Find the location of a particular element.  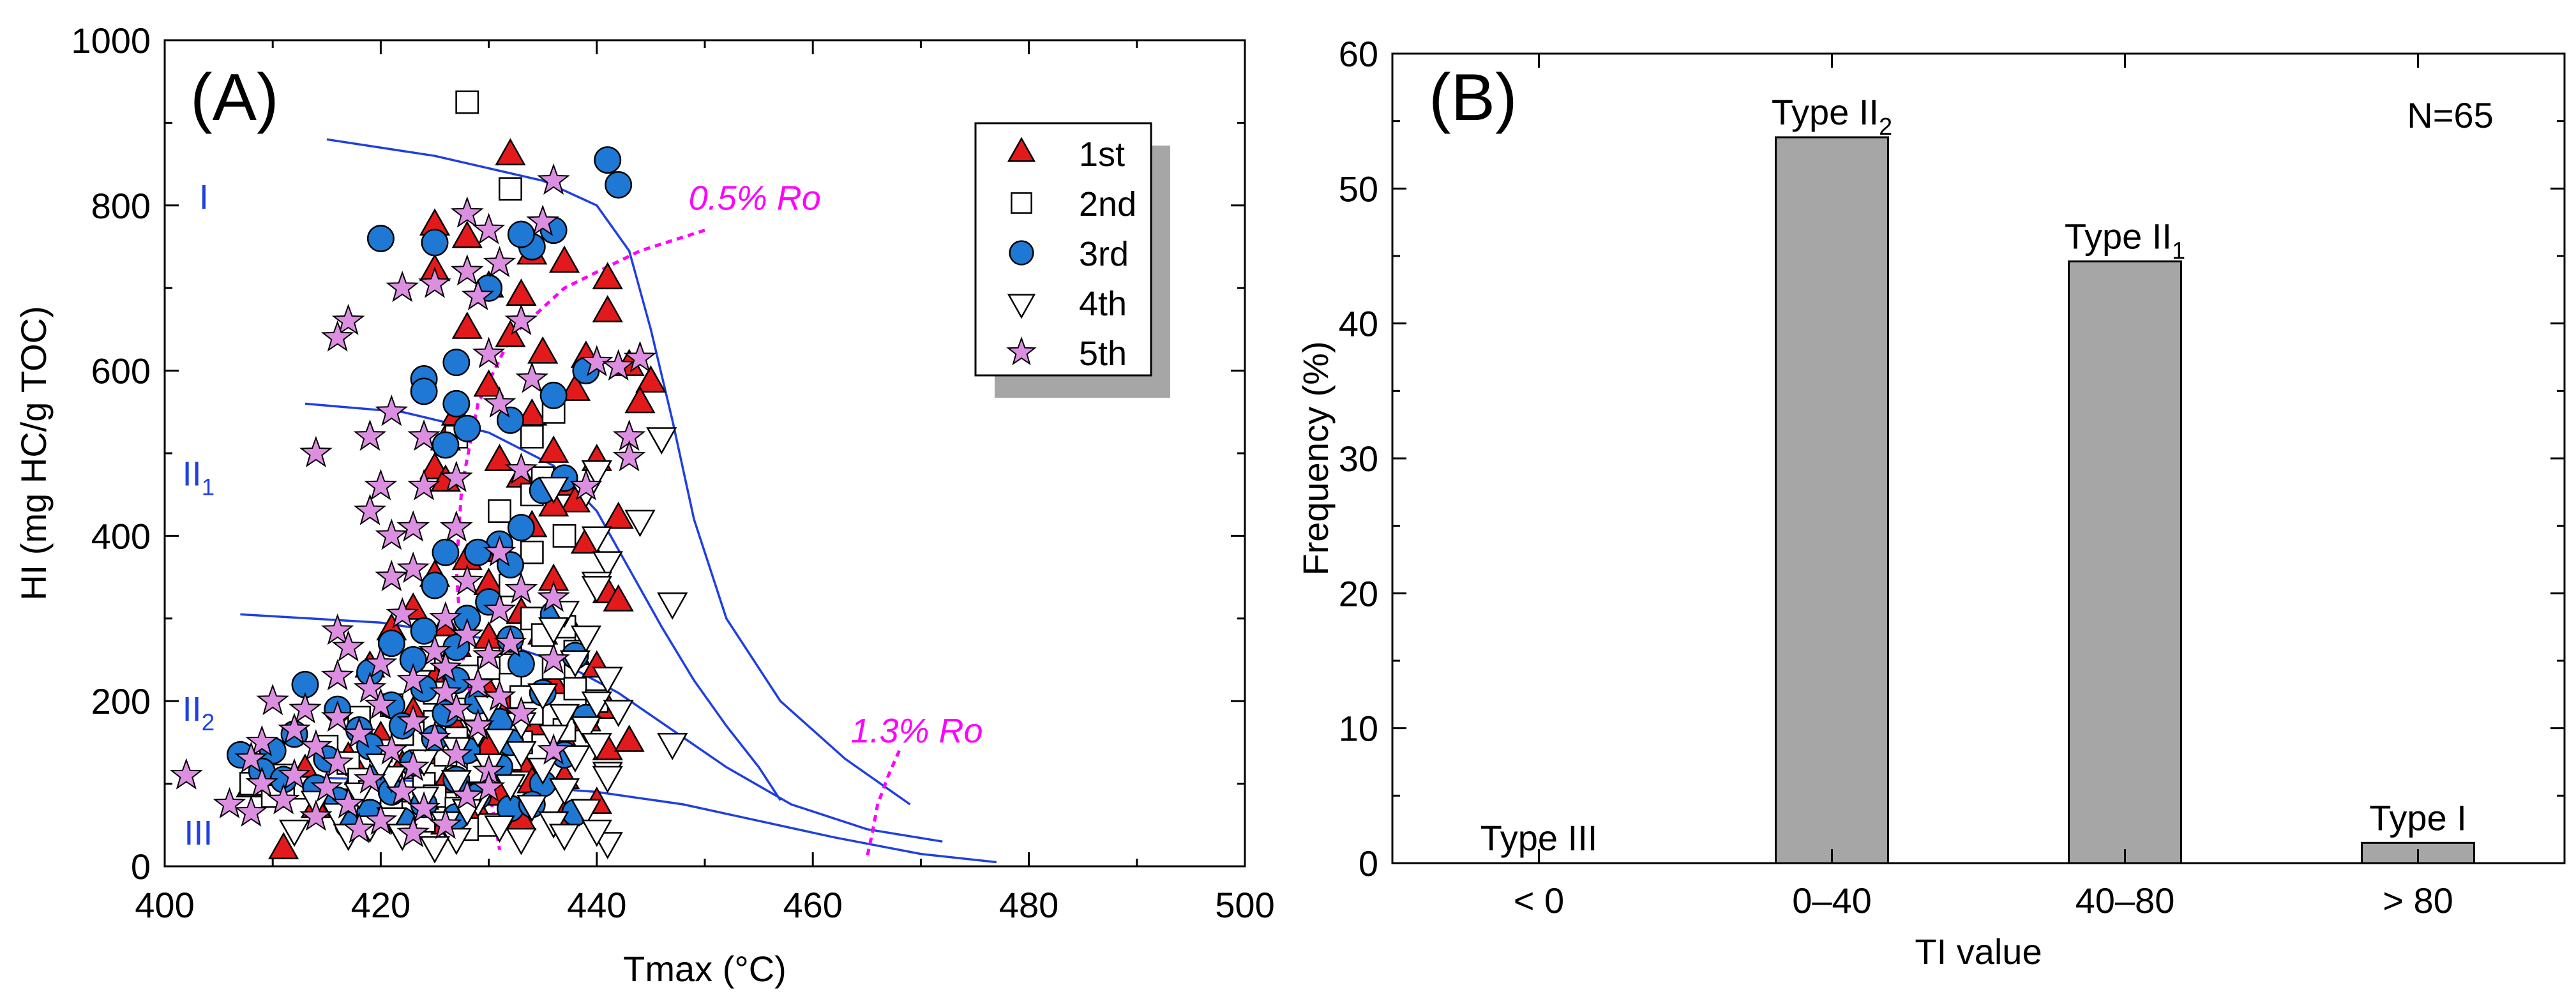

kerogen-type-label-iii-base: III is located at coordinates (198, 833).